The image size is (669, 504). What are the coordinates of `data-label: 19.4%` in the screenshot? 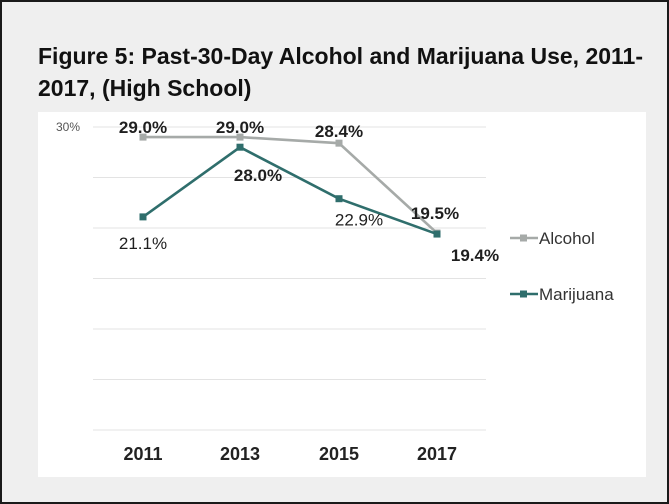 It's located at (475, 255).